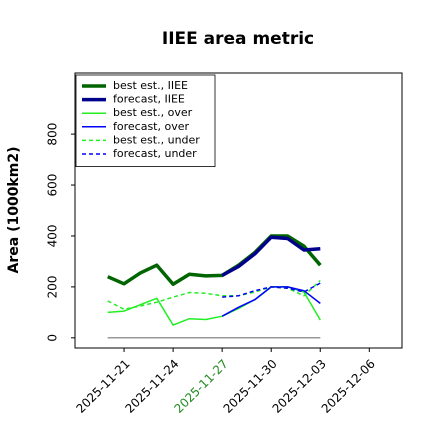  What do you see at coordinates (155, 153) in the screenshot?
I see `legend-label: forecast, under` at bounding box center [155, 153].